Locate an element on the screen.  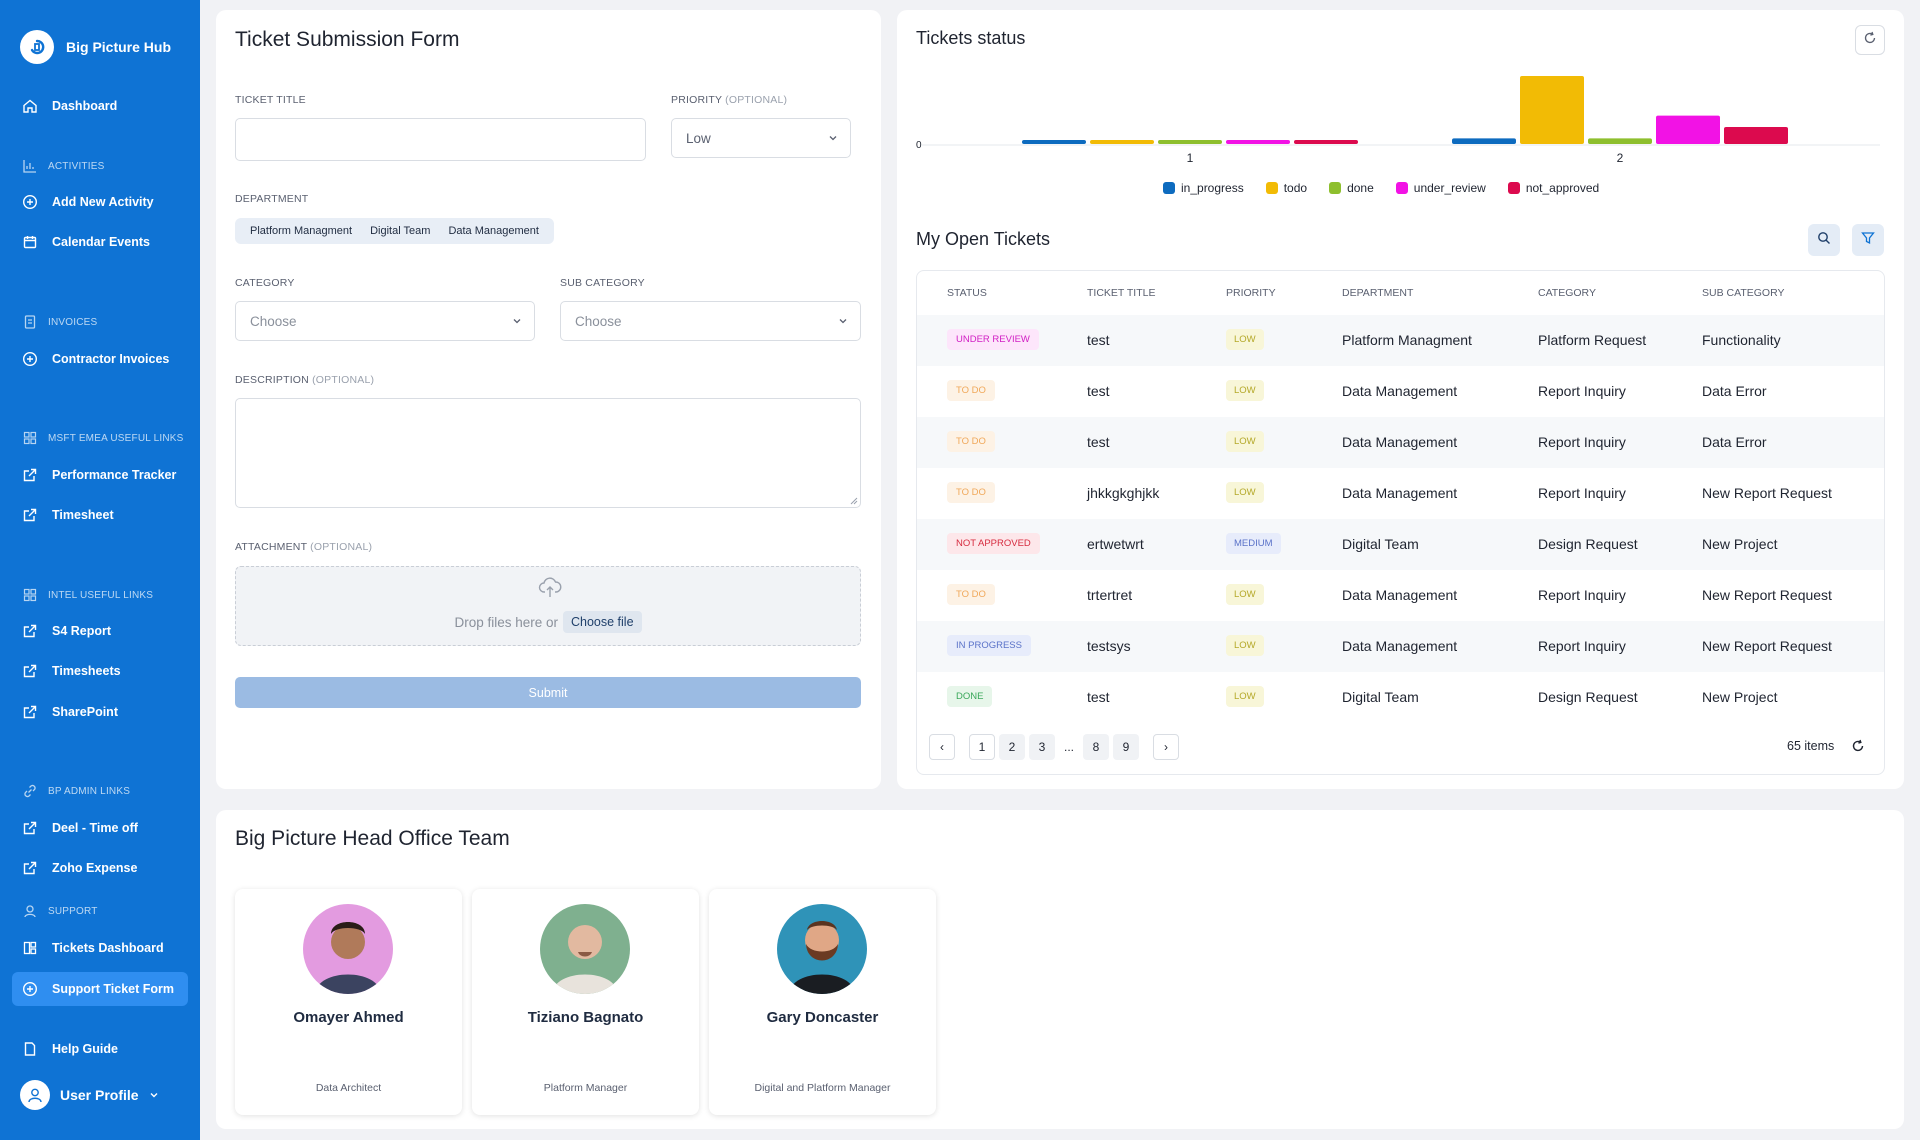
sidebar-item-support-ticket-form: Support Ticket Form is located at coordinates (100, 989).